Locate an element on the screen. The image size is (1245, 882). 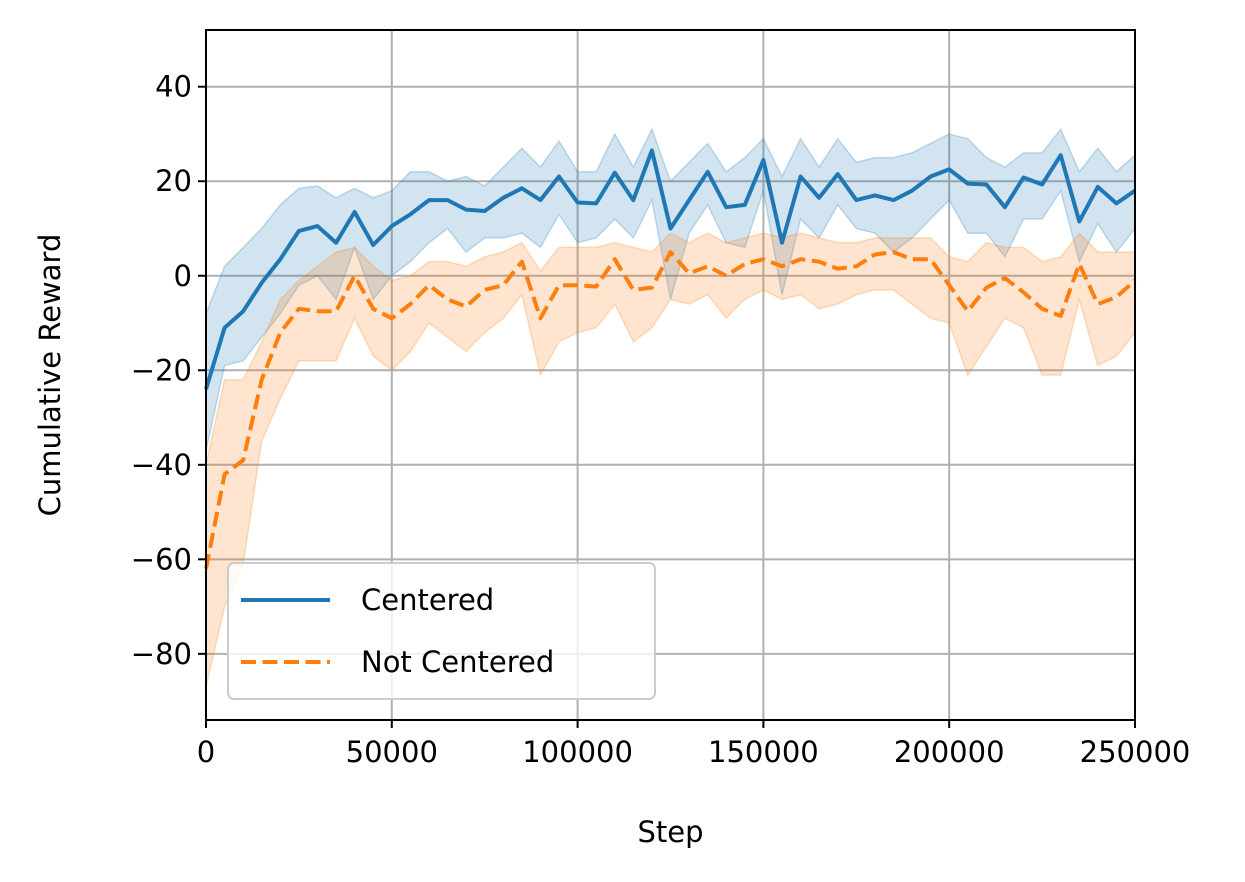
y-tick-label: −60 is located at coordinates (161, 559).